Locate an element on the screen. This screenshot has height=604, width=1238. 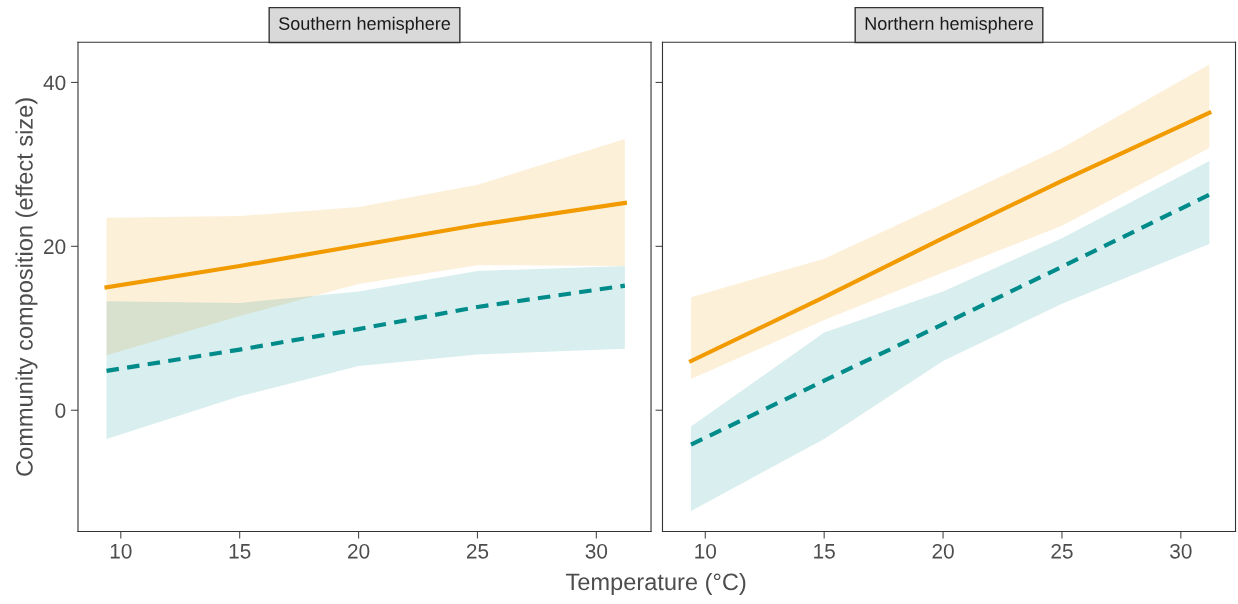
chart-title: Southern hemisphere is located at coordinates (365, 25).